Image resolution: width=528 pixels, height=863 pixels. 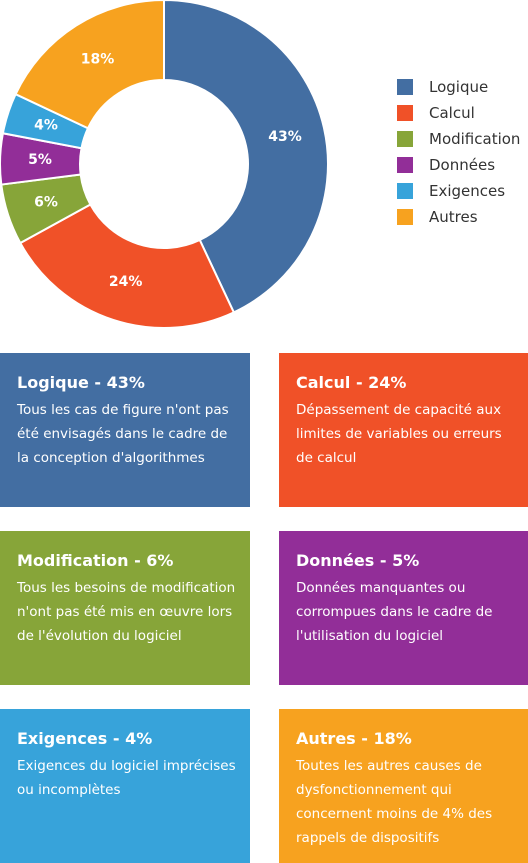 I want to click on card-title: Données - 5%, so click(x=358, y=560).